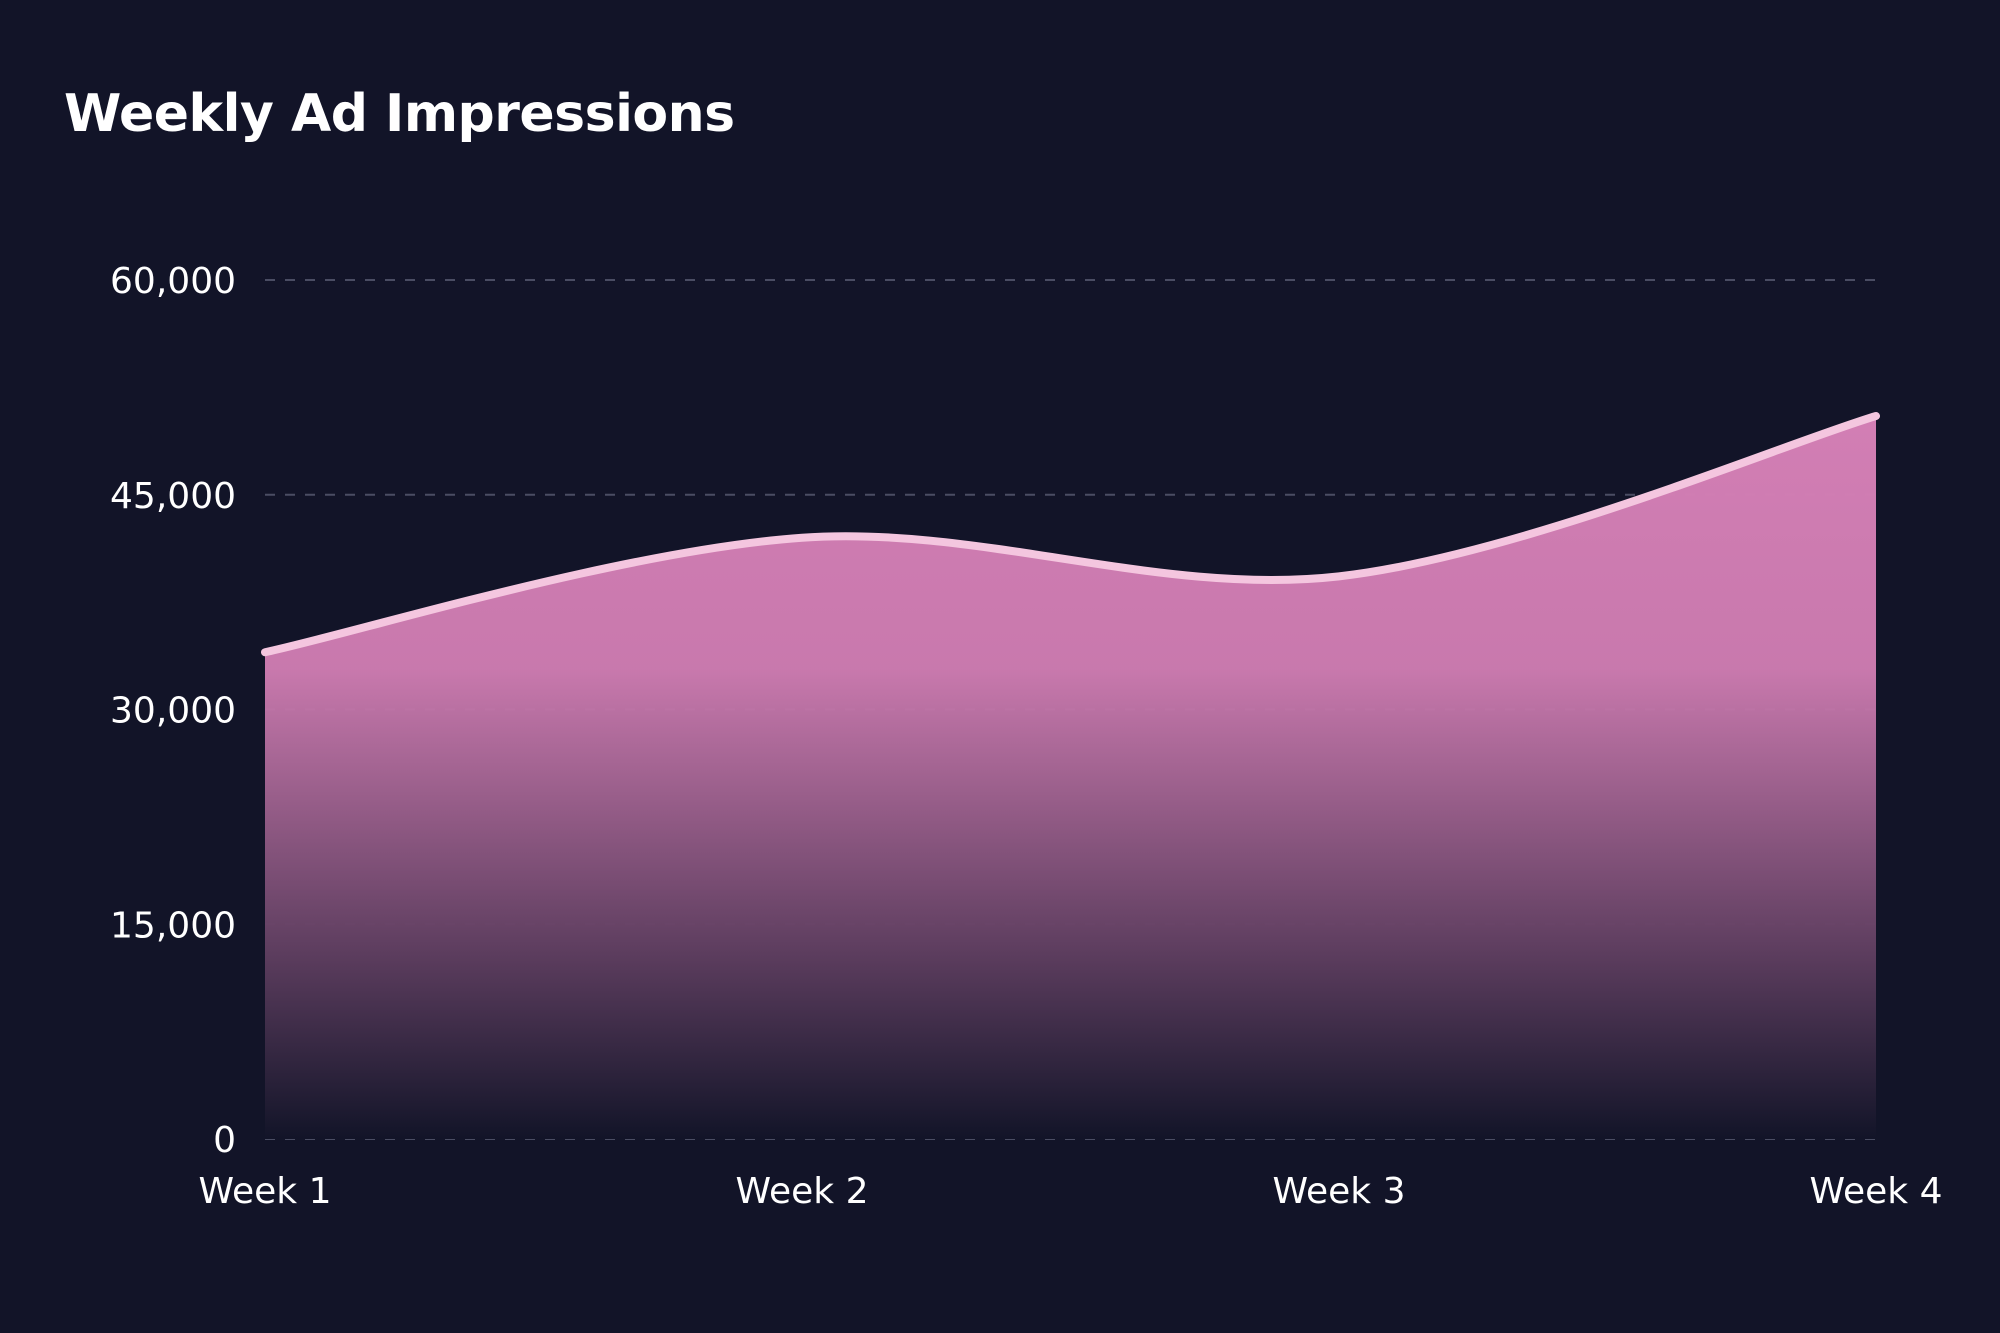 The width and height of the screenshot is (2000, 1333). I want to click on y-tick-label: 45,000, so click(173, 496).